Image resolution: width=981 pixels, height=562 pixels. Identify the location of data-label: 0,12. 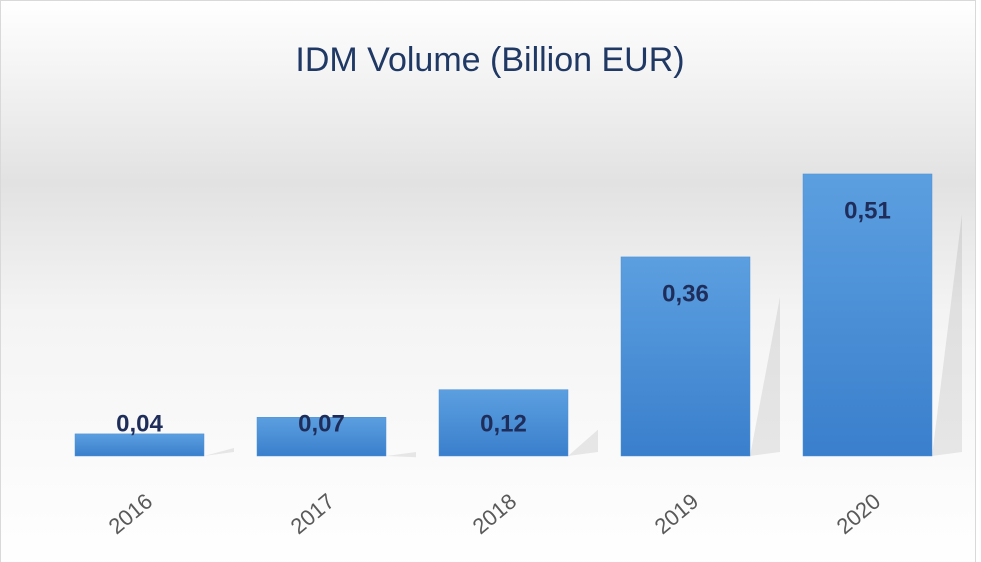
(503, 423).